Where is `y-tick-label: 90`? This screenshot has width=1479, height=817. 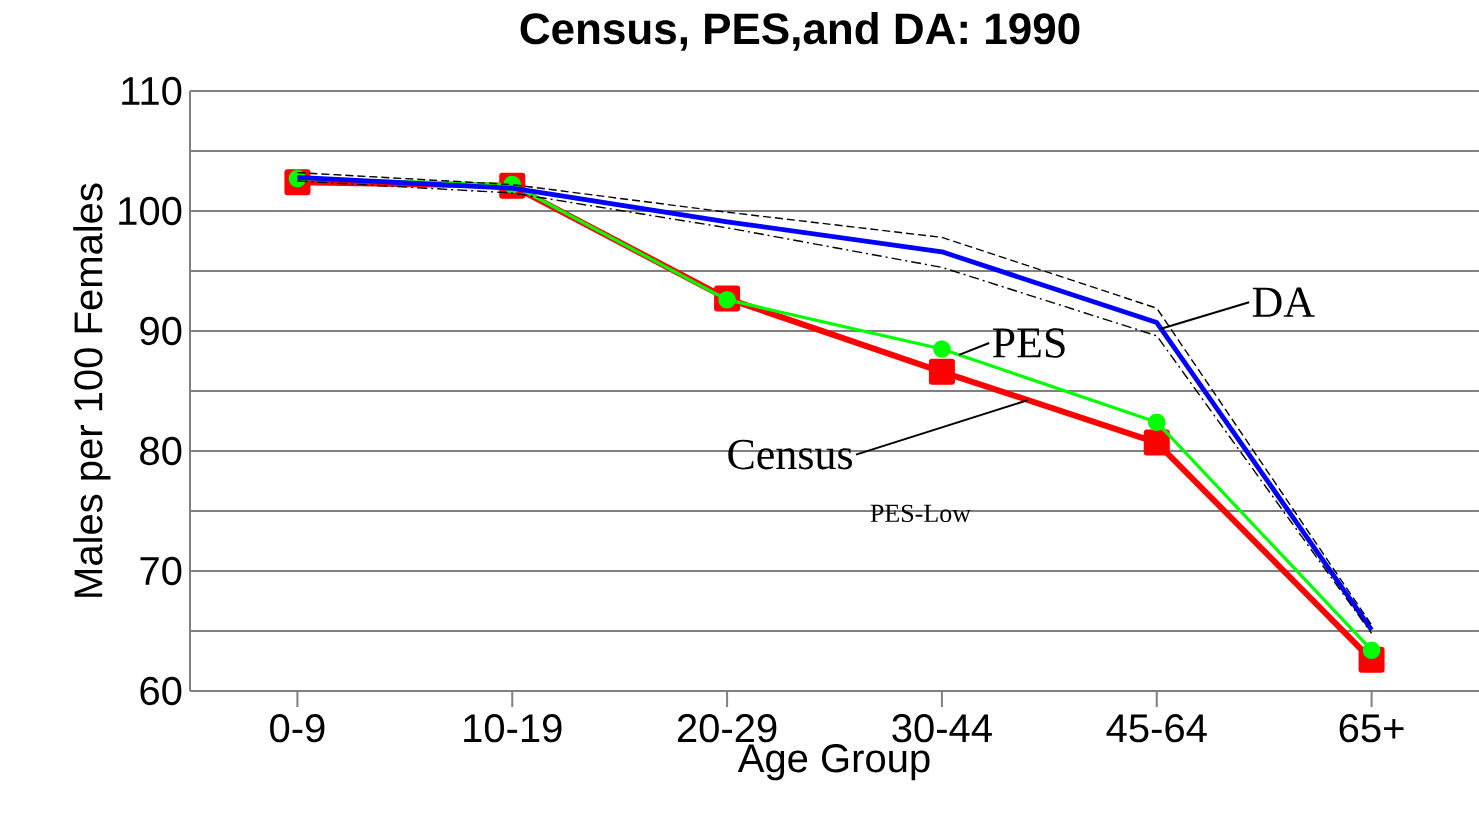
y-tick-label: 90 is located at coordinates (161, 331).